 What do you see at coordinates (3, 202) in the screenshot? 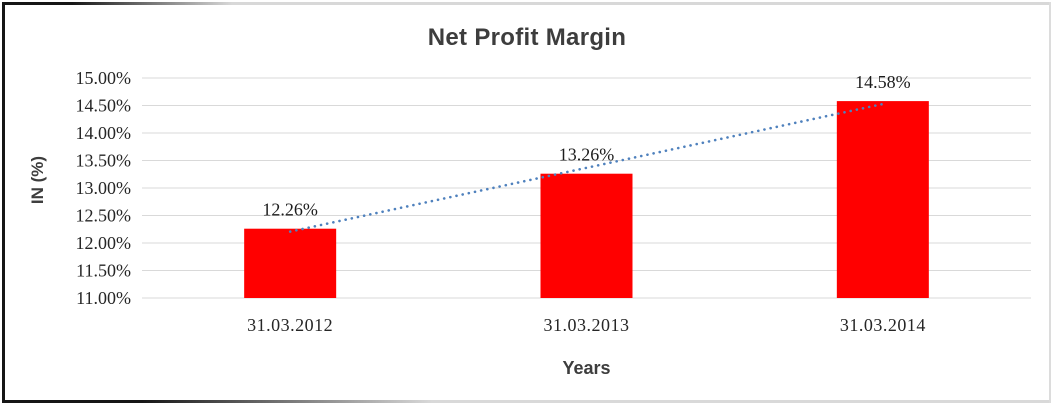
I see `frame-border-left` at bounding box center [3, 202].